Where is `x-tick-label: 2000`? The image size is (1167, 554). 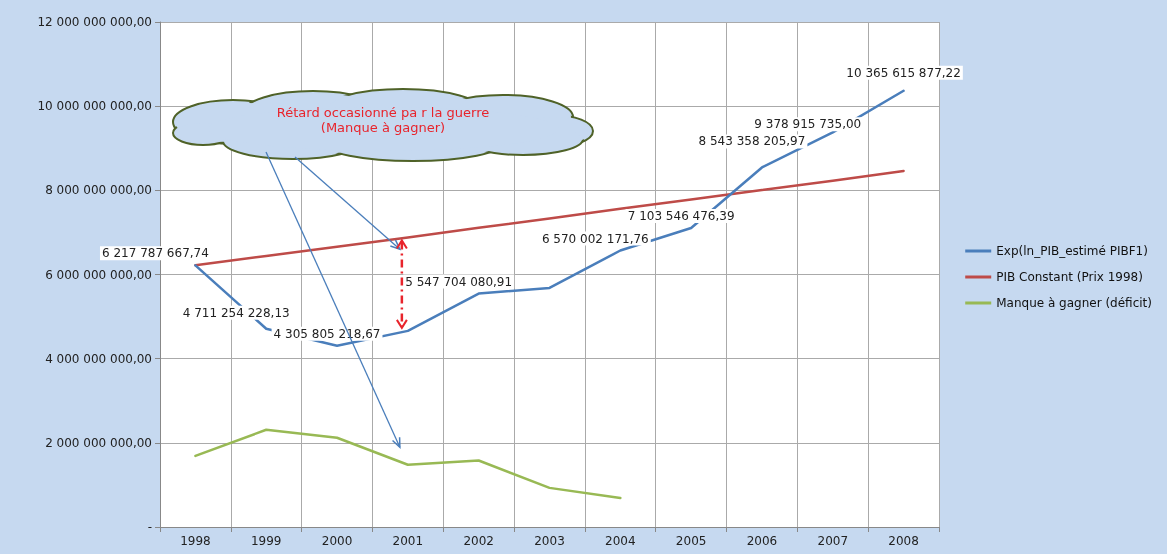
x-tick-label: 2000 is located at coordinates (337, 541).